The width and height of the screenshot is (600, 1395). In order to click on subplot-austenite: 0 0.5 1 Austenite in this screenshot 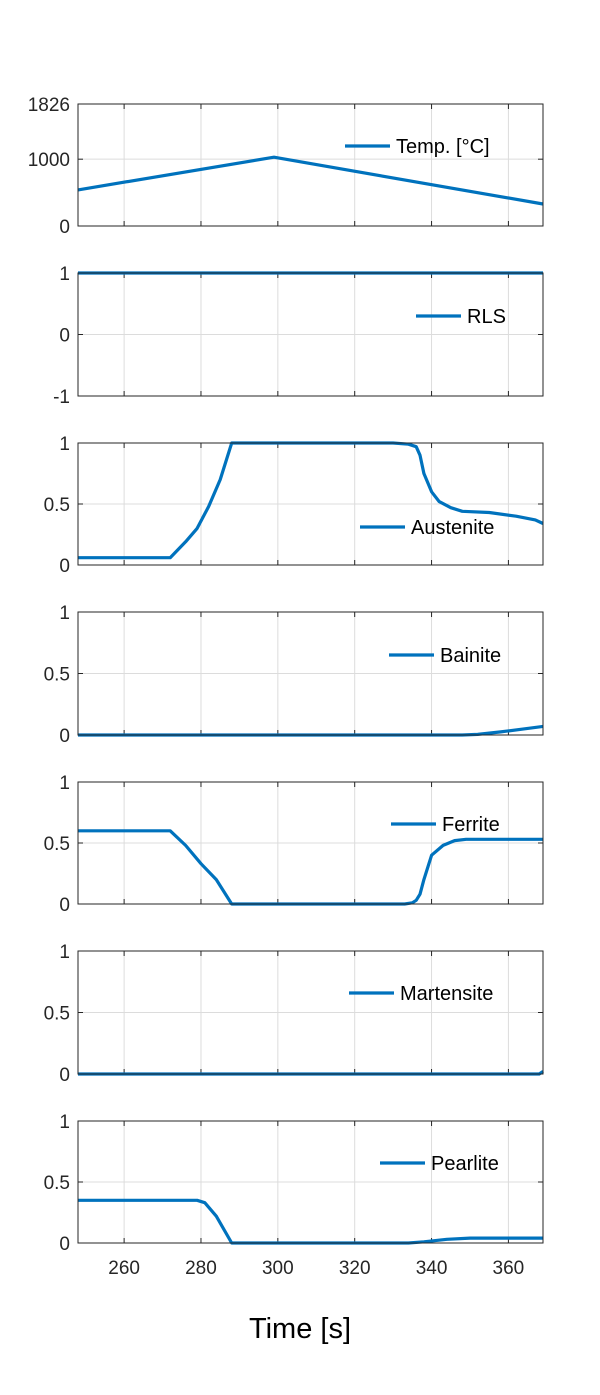, I will do `click(294, 505)`.